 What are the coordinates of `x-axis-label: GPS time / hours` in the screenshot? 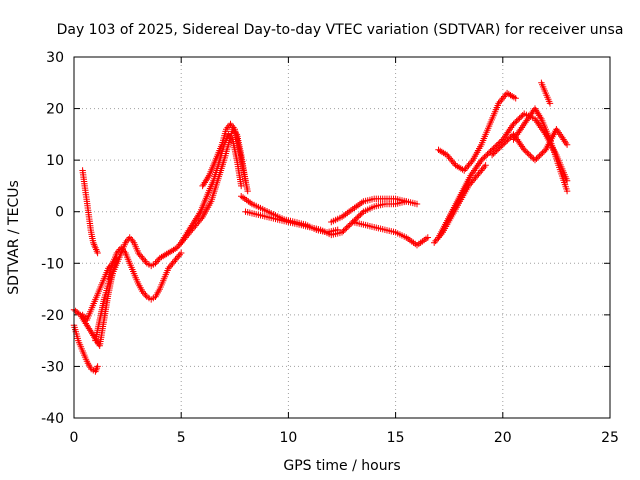 It's located at (341, 466).